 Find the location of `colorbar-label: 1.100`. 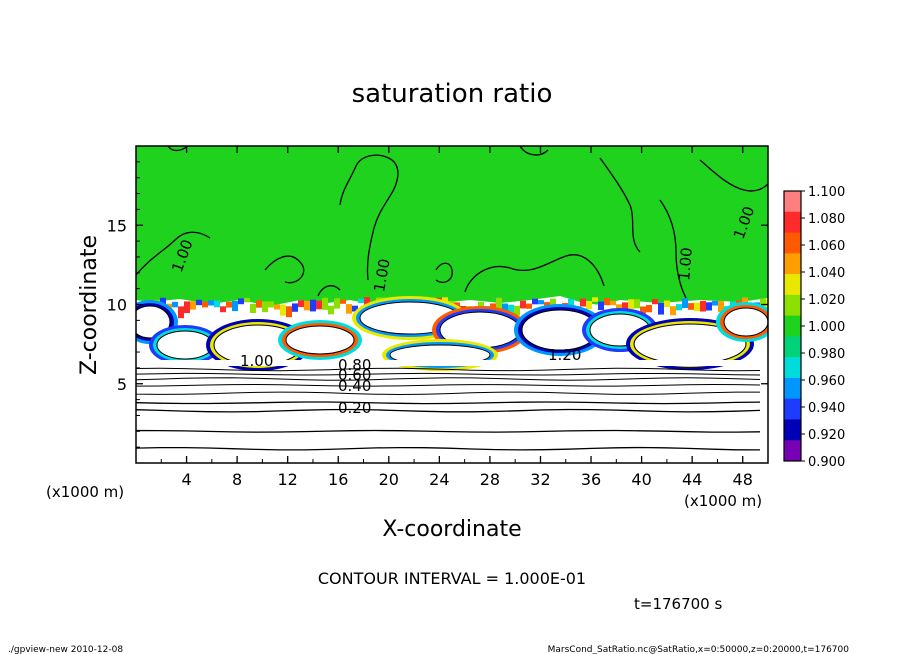

colorbar-label: 1.100 is located at coordinates (826, 192).